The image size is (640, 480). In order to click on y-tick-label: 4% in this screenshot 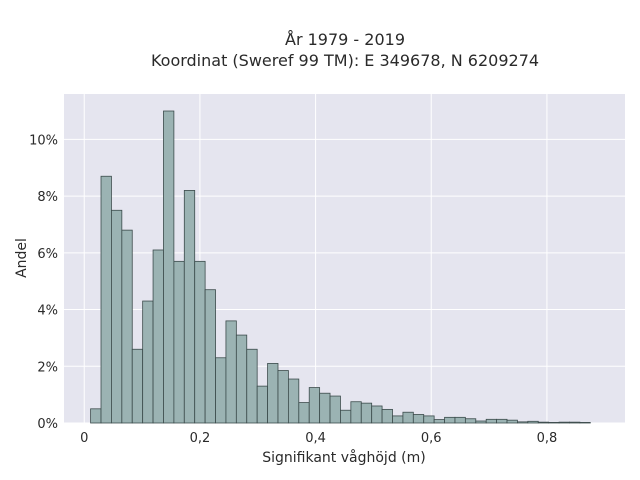, I will do `click(47, 311)`.